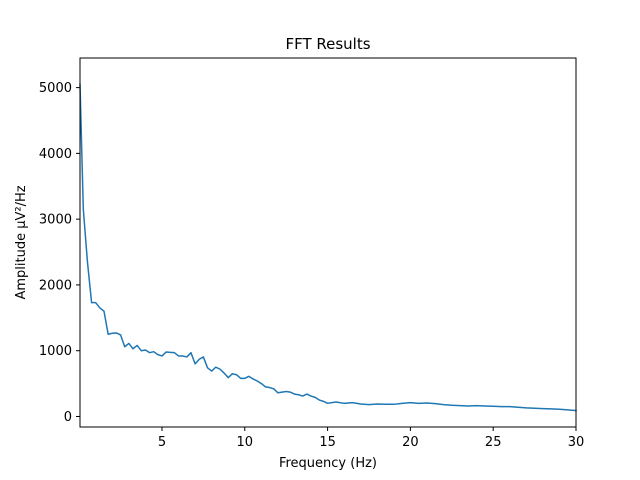 This screenshot has width=640, height=480. What do you see at coordinates (55, 154) in the screenshot?
I see `y-tick-label: 4000` at bounding box center [55, 154].